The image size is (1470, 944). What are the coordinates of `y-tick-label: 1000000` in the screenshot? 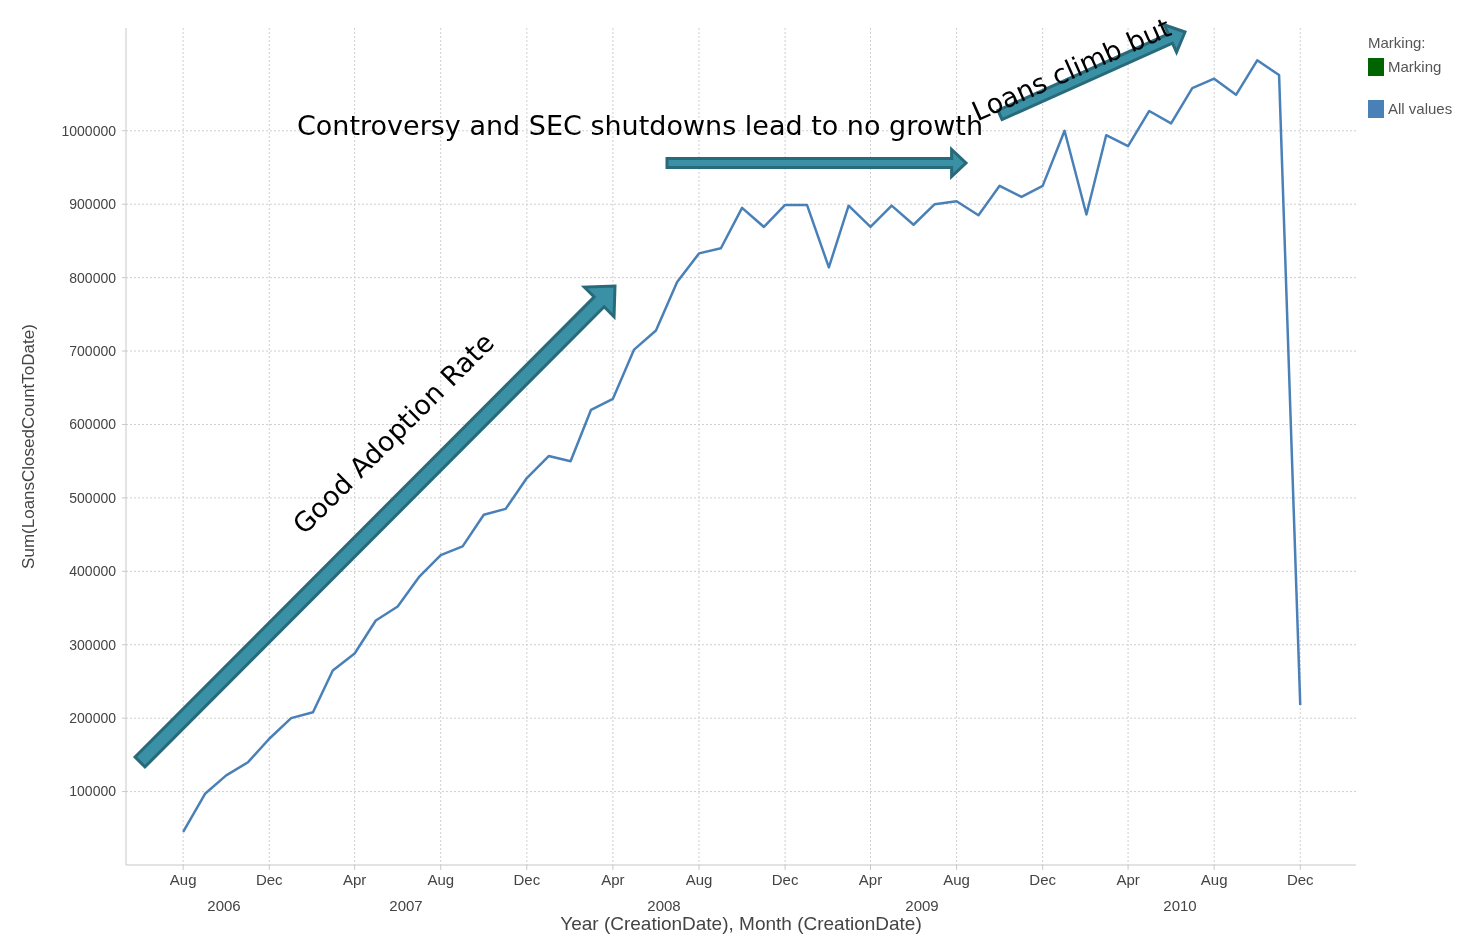 It's located at (89, 130).